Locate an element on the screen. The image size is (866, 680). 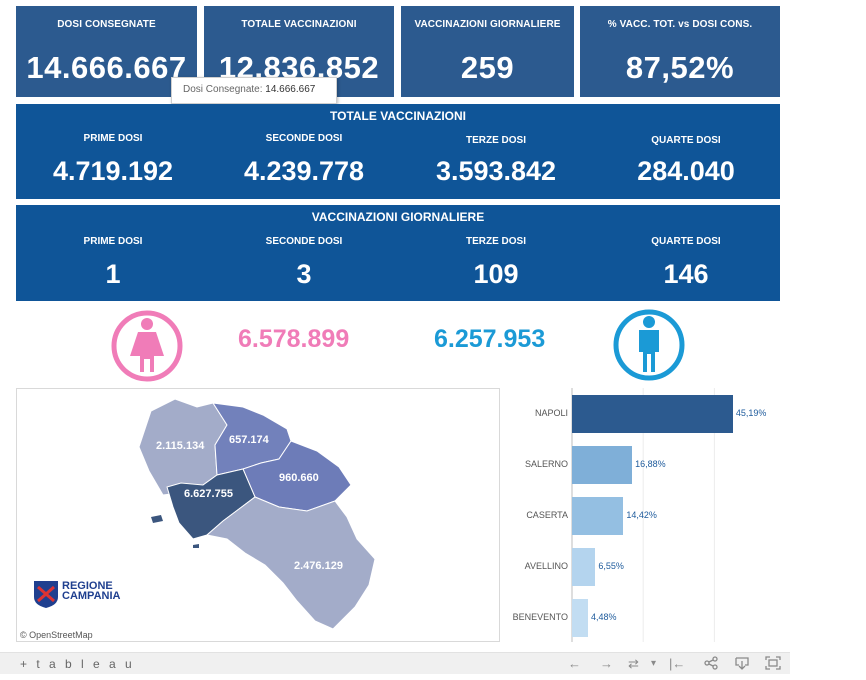
dose-value: 284.040 is located at coordinates (686, 171).